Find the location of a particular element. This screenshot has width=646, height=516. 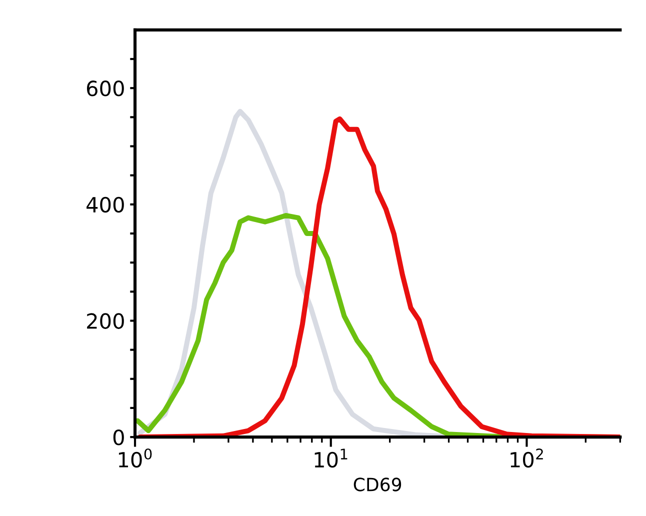

x-tick-label: 10$^{2}$ is located at coordinates (526, 458).